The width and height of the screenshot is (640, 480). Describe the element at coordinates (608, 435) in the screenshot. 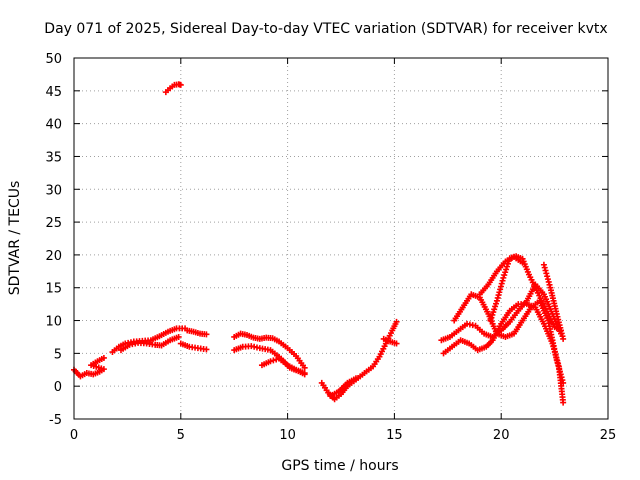

I see `x-tick-label: 25` at that location.